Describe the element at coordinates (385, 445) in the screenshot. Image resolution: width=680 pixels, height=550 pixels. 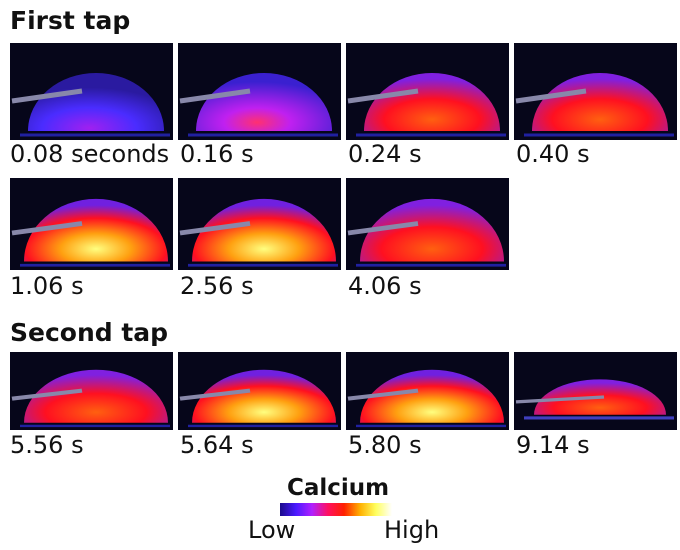
I see `time-label: 5.80 s` at that location.